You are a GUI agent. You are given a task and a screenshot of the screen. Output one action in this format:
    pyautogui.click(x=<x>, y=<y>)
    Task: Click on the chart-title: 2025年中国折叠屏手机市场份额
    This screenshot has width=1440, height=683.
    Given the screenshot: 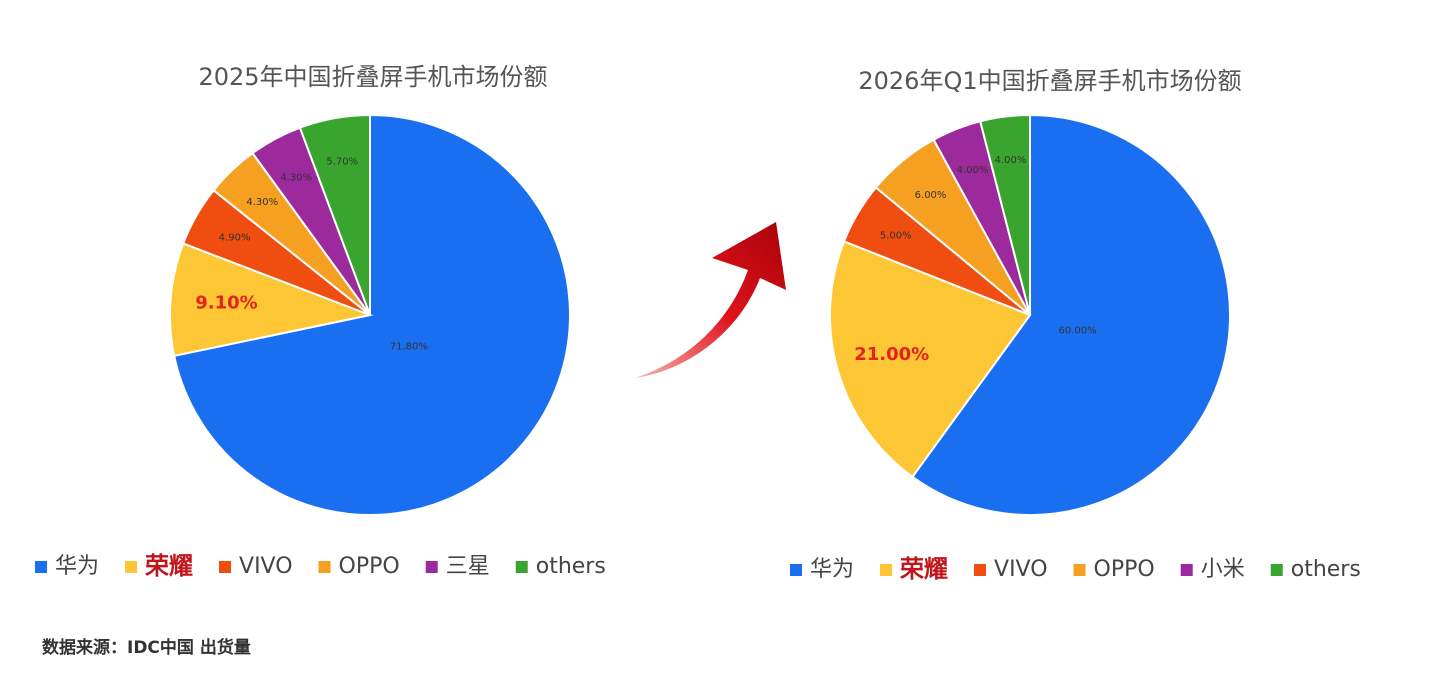 What is the action you would take?
    pyautogui.click(x=372, y=77)
    